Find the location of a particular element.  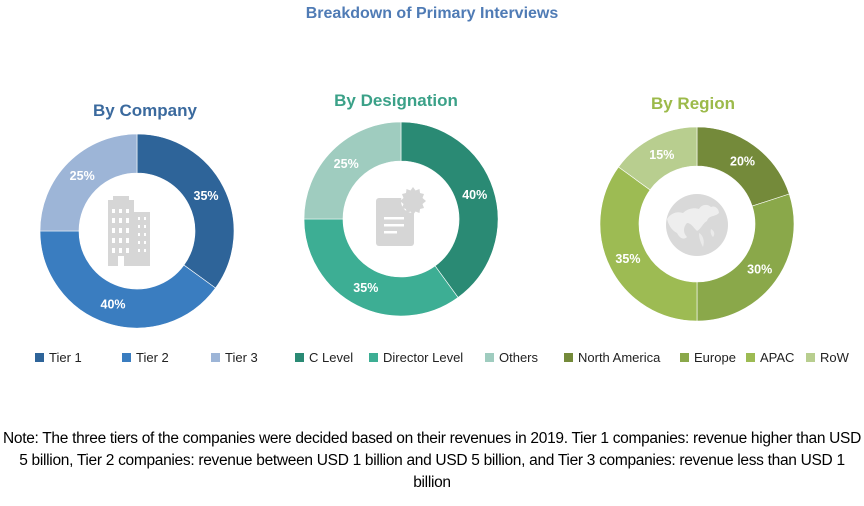

legend-item-row: RoW is located at coordinates (827, 357).